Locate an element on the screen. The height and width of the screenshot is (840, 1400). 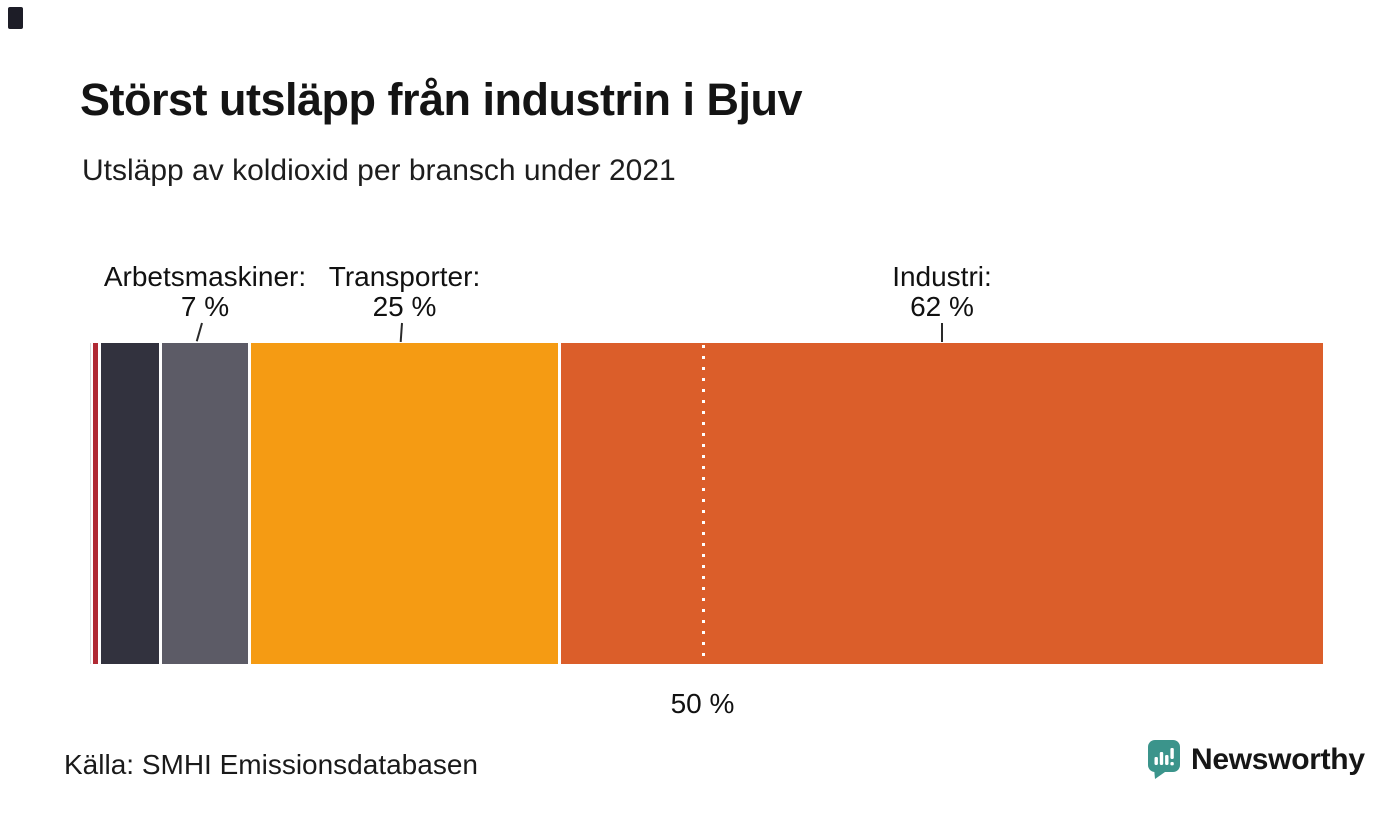
segment-label-name: Transporter: is located at coordinates (404, 276).